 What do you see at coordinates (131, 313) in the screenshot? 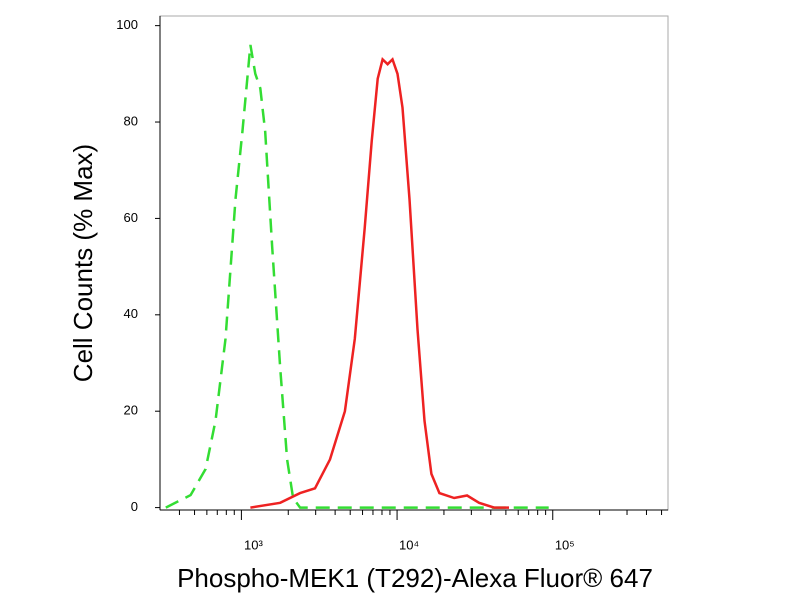
I see `y-tick-label: 40` at bounding box center [131, 313].